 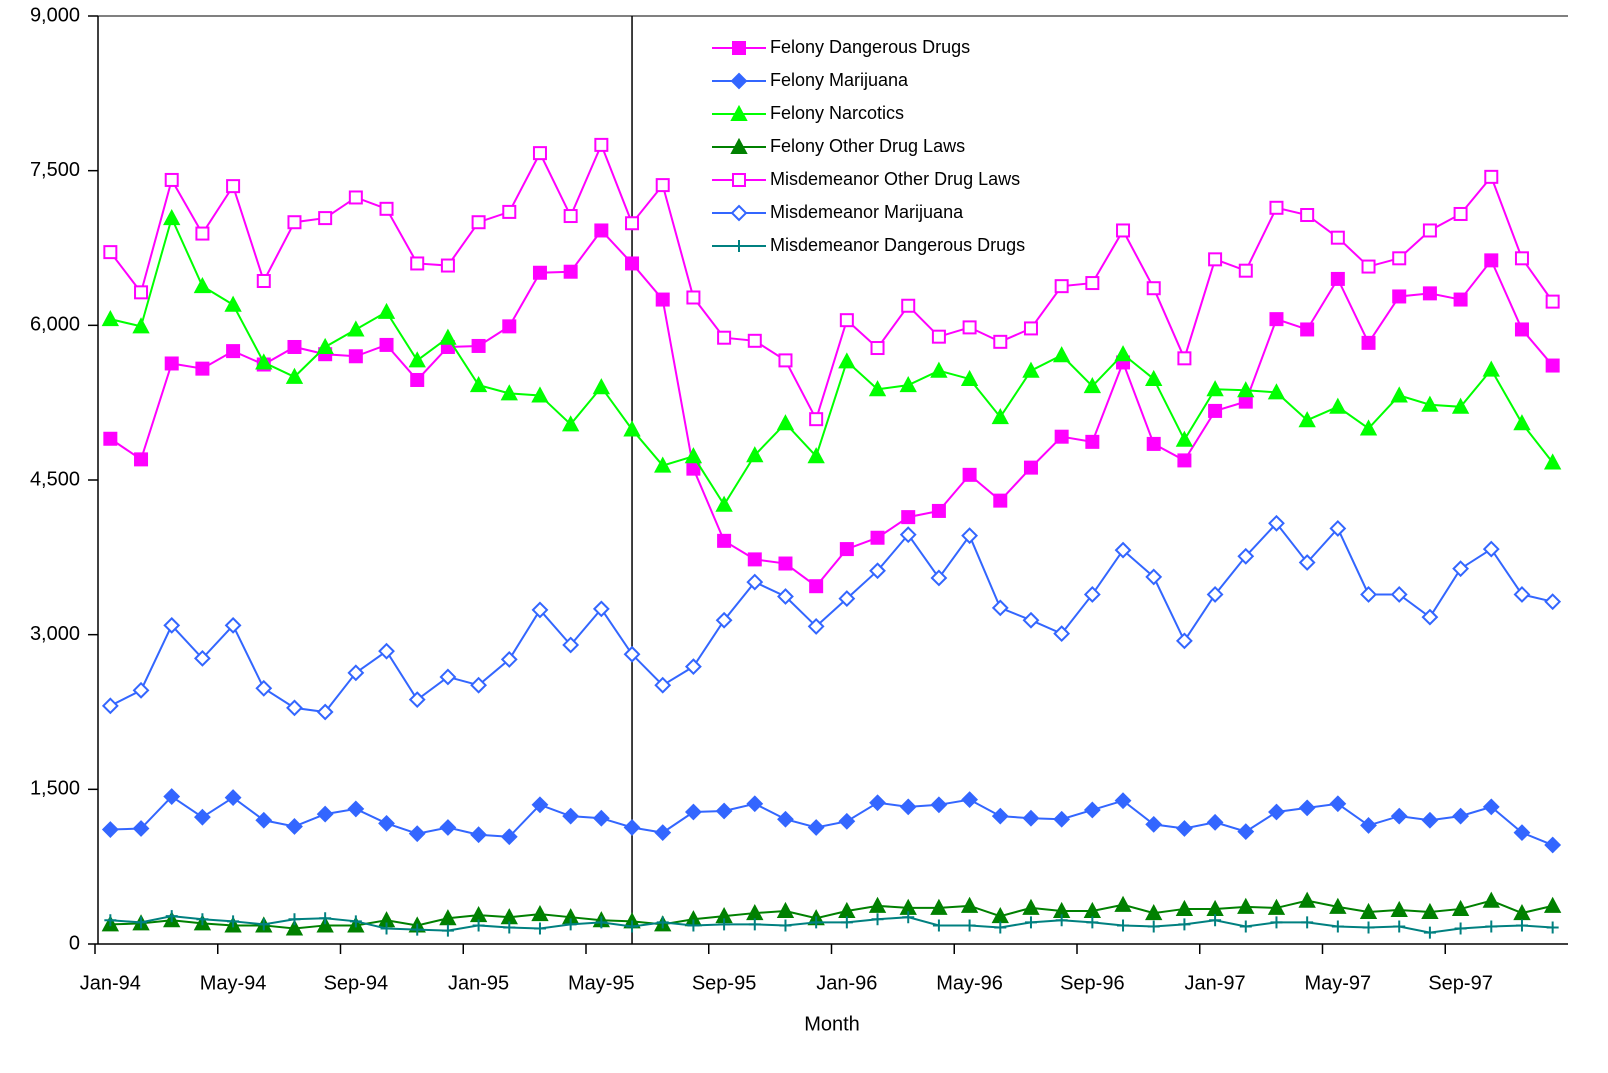 What do you see at coordinates (837, 113) in the screenshot?
I see `legend-label: Felony Narcotics` at bounding box center [837, 113].